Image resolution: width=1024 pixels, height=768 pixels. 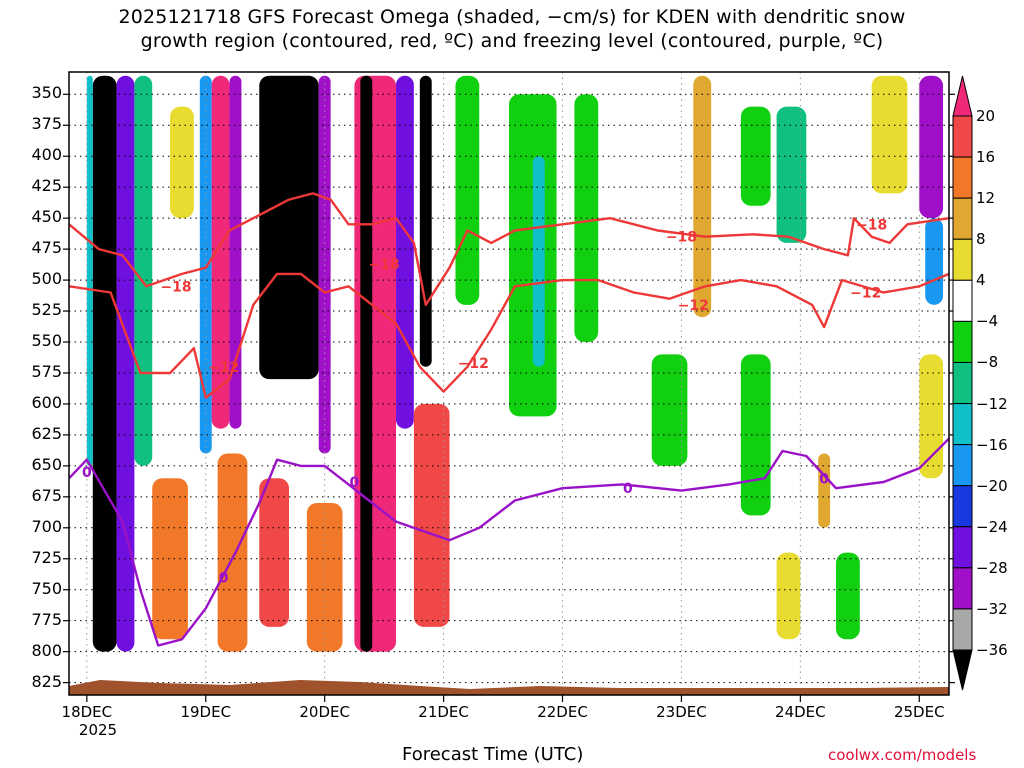 I want to click on y-tick-label: 775, so click(x=46, y=619).